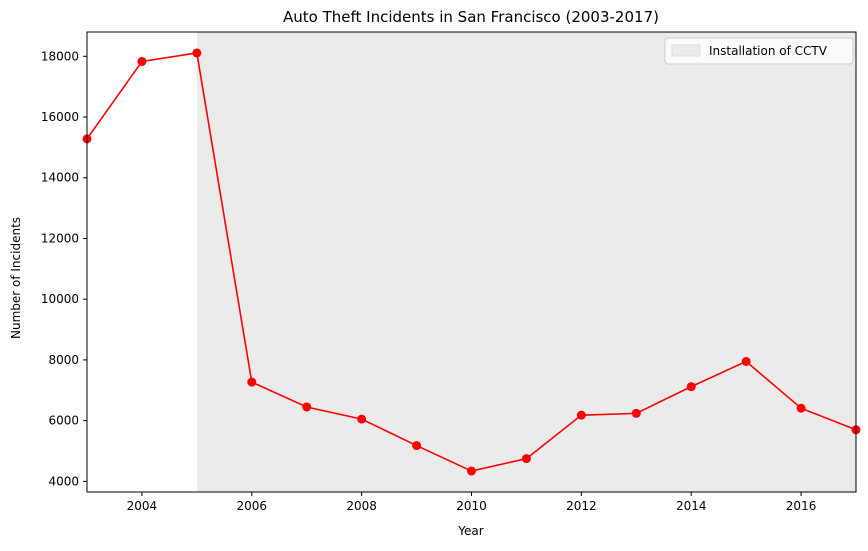 The width and height of the screenshot is (868, 551). What do you see at coordinates (63, 360) in the screenshot?
I see `y-tick-label: 8000` at bounding box center [63, 360].